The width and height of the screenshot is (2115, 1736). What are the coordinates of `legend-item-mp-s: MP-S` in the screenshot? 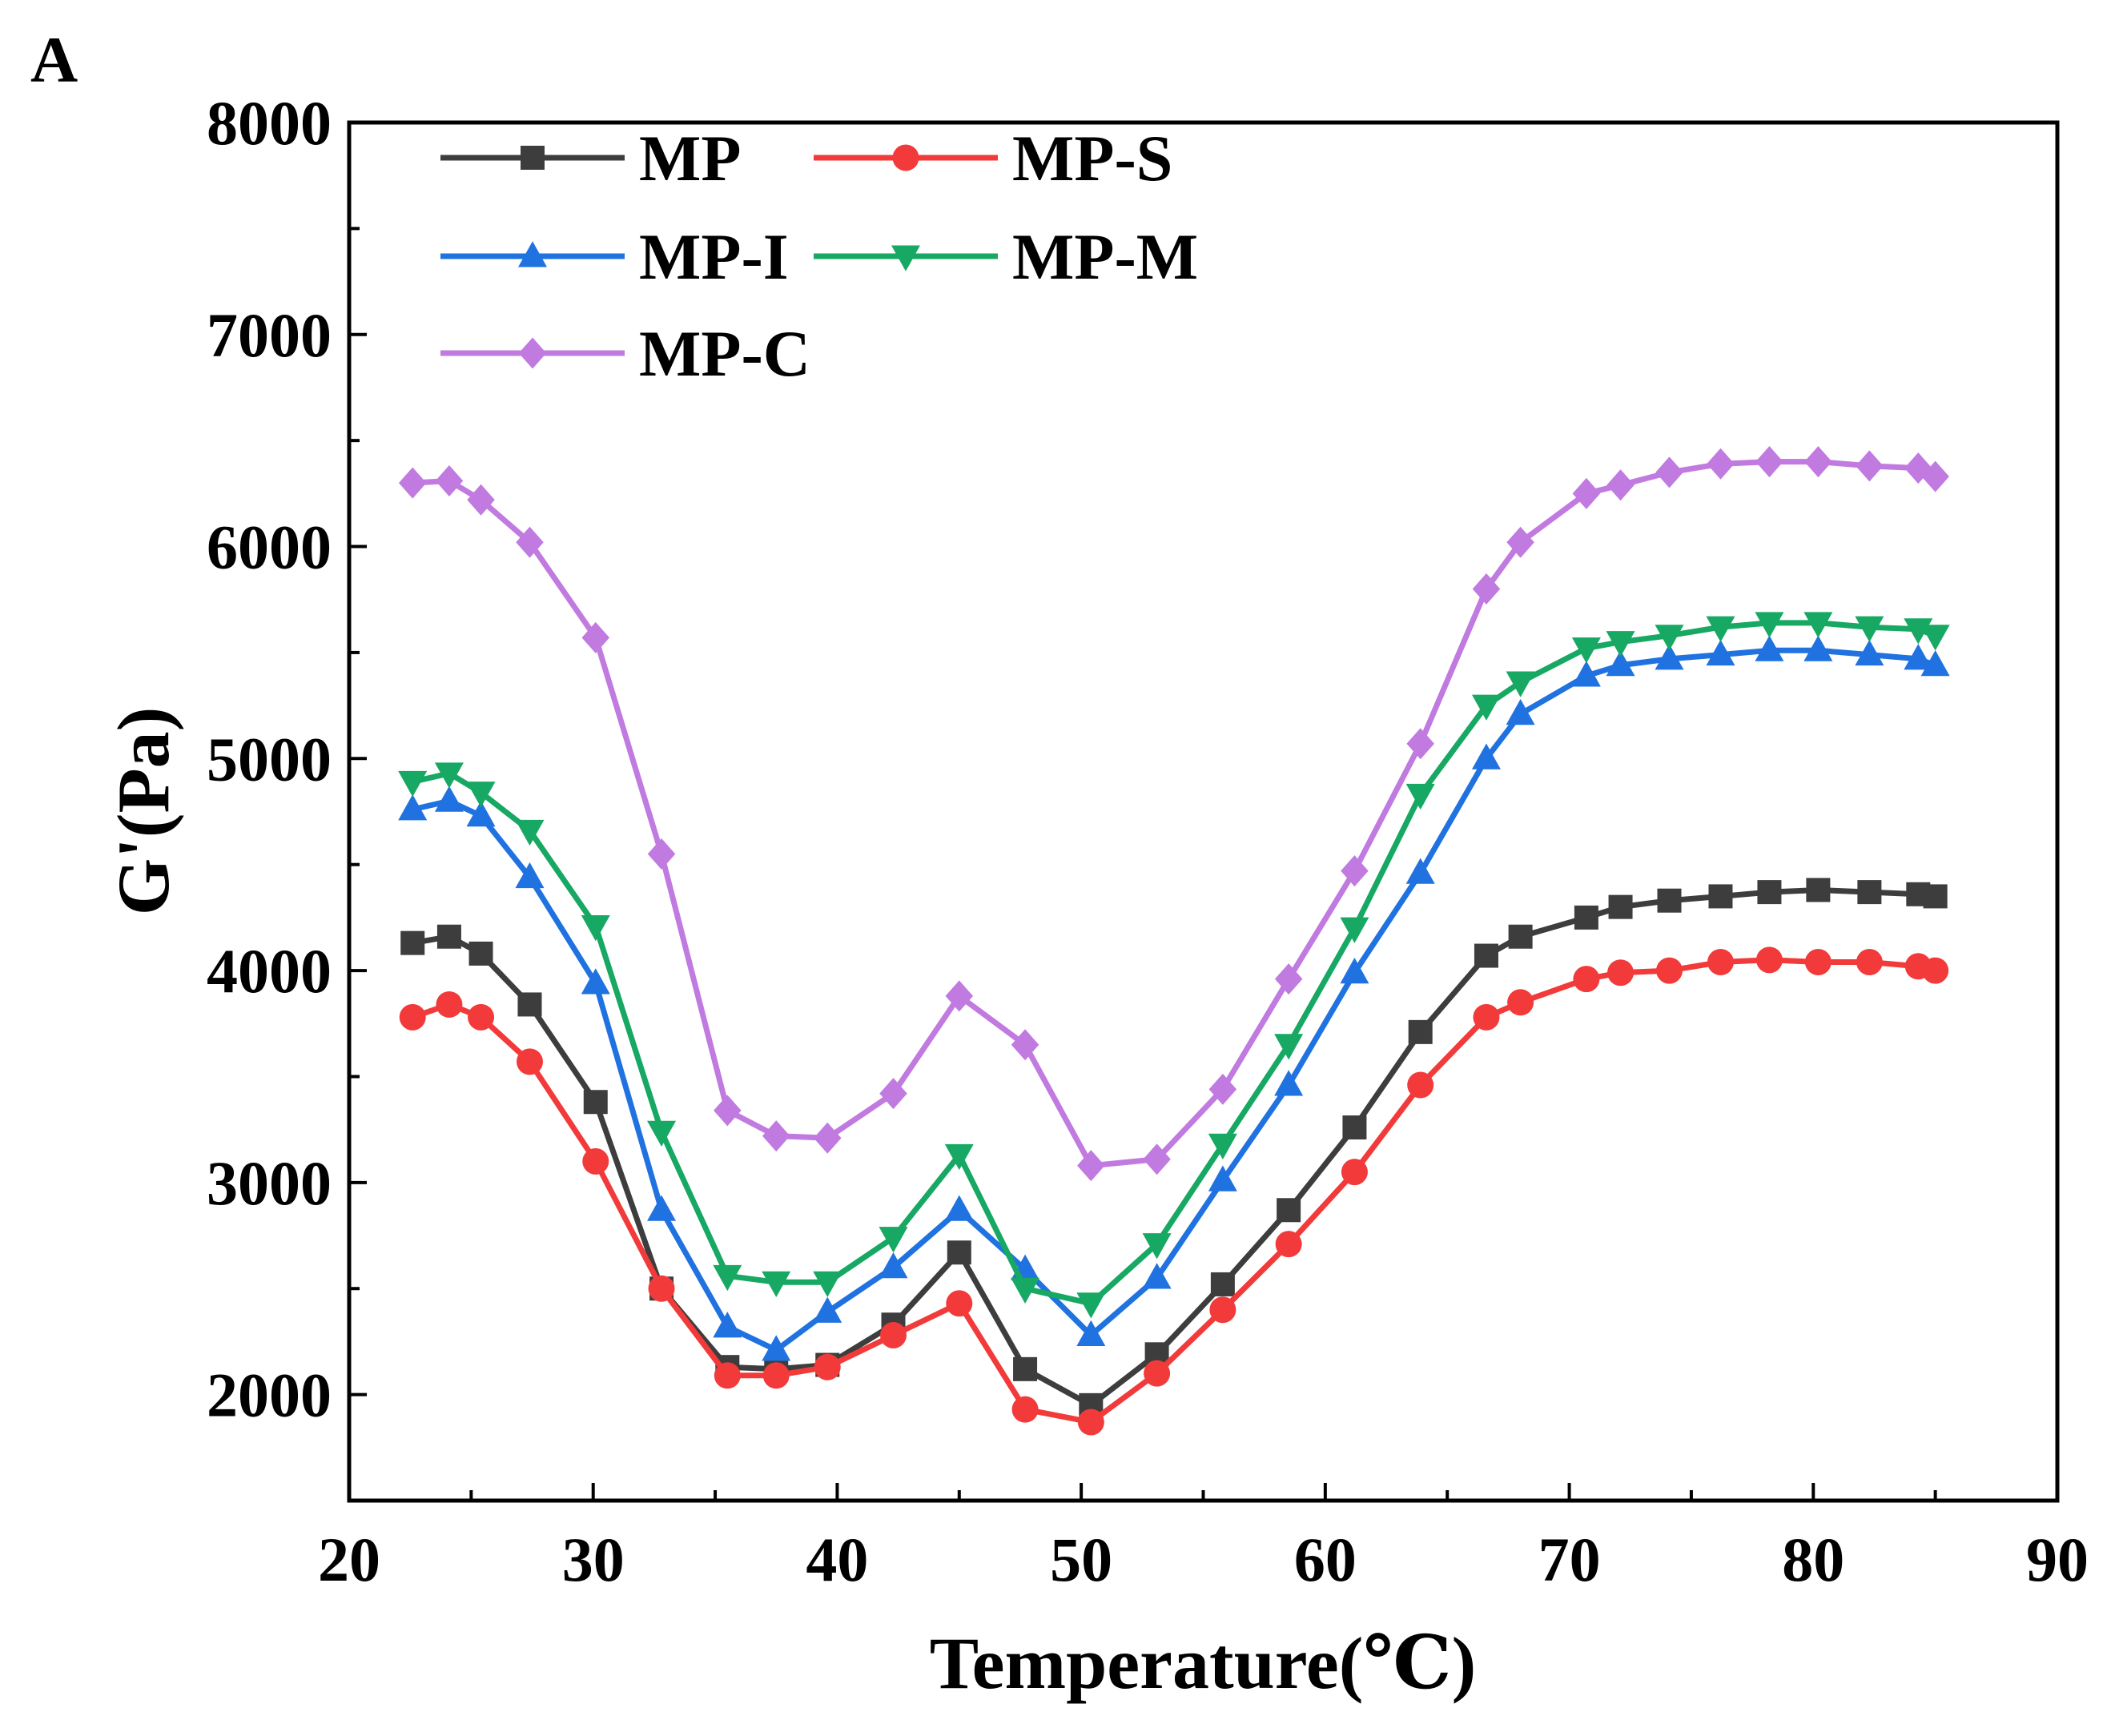 It's located at (993, 159).